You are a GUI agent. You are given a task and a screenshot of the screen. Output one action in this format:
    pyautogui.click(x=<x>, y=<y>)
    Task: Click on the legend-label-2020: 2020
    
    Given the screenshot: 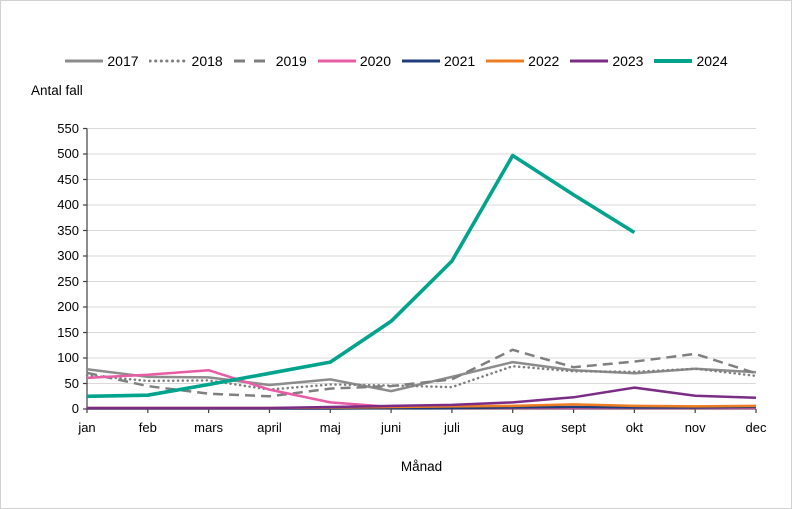 What is the action you would take?
    pyautogui.click(x=375, y=61)
    